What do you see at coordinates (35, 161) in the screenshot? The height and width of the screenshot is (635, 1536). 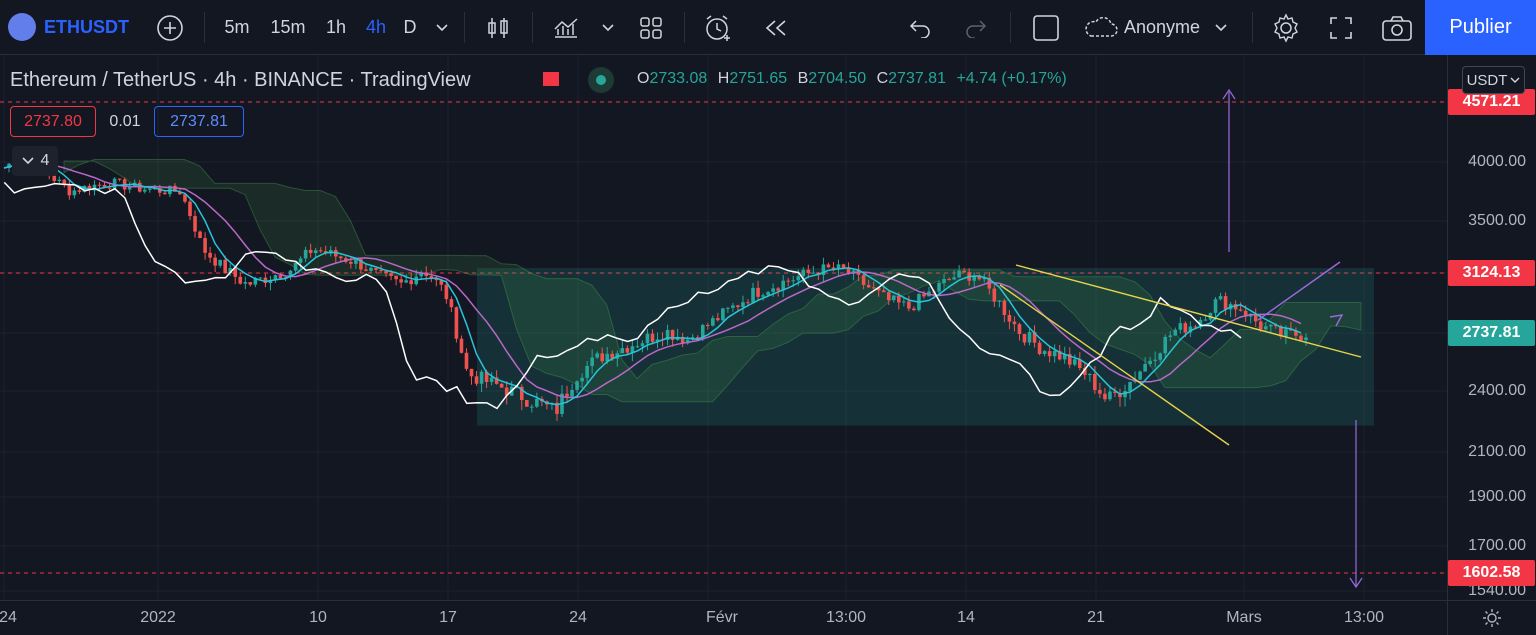 I see `indicators-collapse-button: 4` at bounding box center [35, 161].